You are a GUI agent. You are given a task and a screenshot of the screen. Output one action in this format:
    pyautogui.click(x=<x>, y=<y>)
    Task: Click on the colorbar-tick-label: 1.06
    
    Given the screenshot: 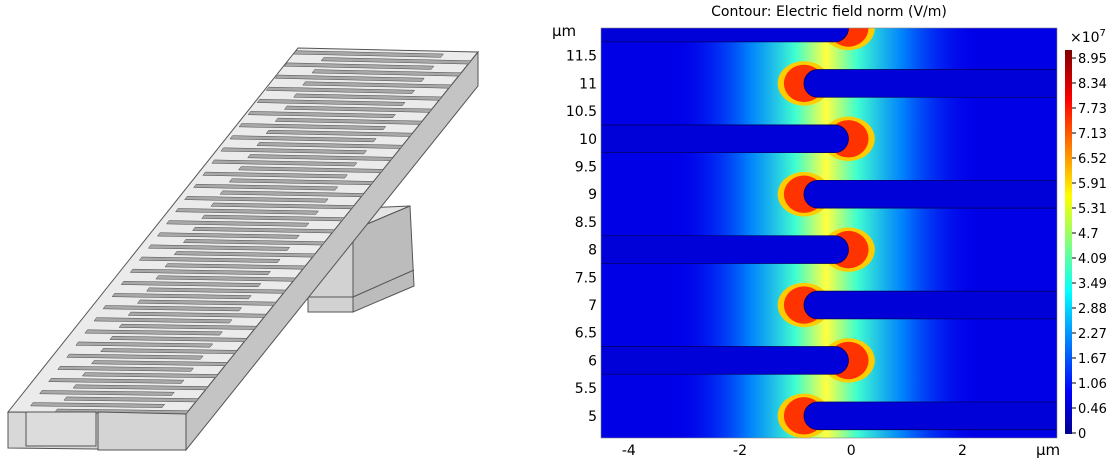 What is the action you would take?
    pyautogui.click(x=1092, y=384)
    